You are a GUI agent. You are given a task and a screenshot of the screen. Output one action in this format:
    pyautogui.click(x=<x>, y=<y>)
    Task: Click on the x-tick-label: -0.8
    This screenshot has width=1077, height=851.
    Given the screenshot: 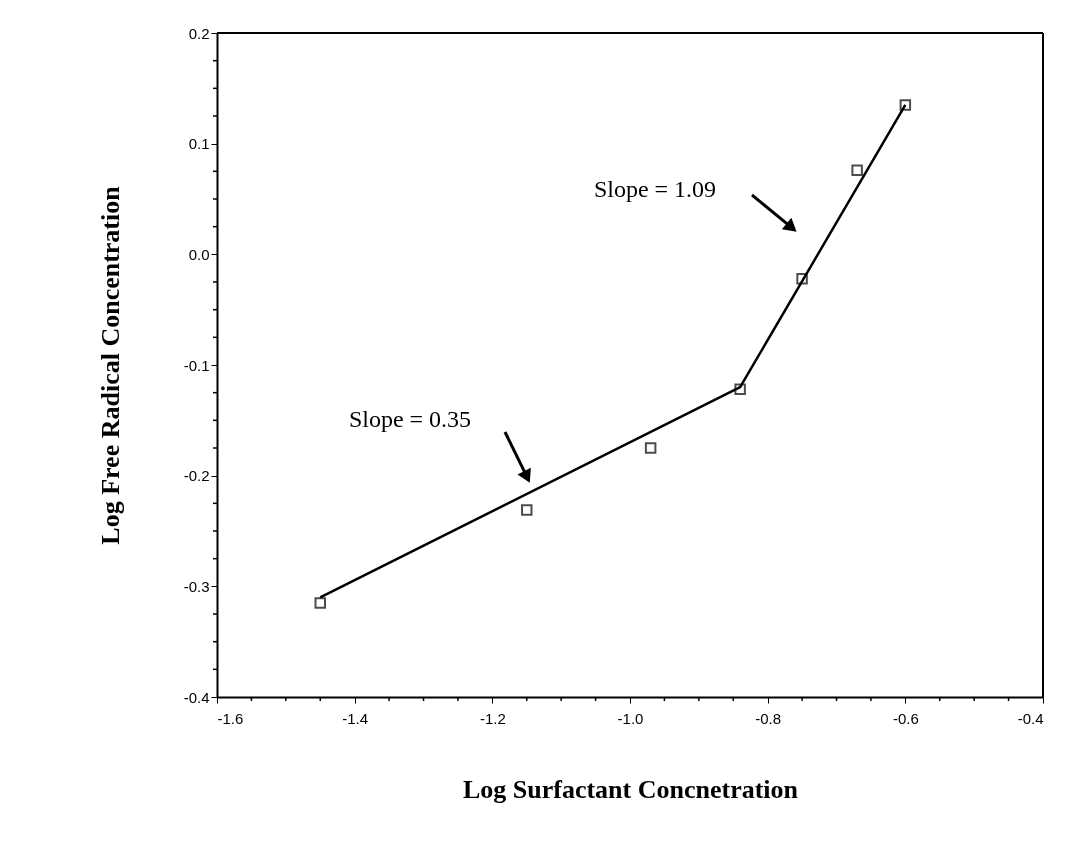 What is the action you would take?
    pyautogui.click(x=768, y=718)
    